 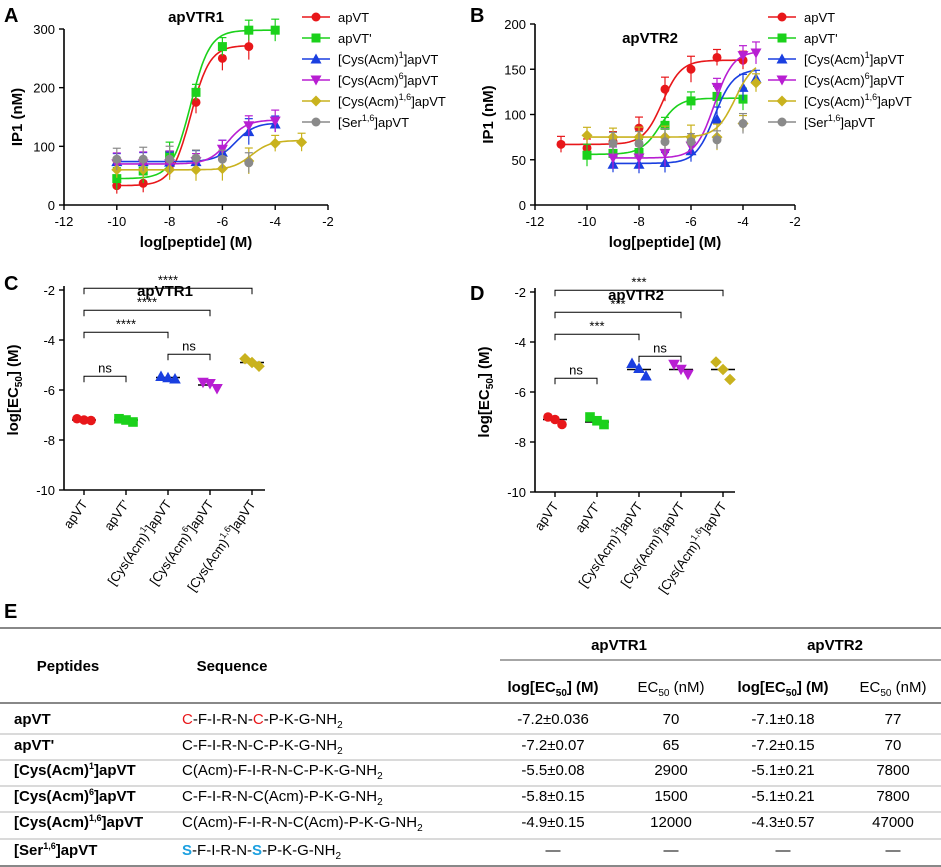 I want to click on legend-entry: apVT, so click(x=819, y=17).